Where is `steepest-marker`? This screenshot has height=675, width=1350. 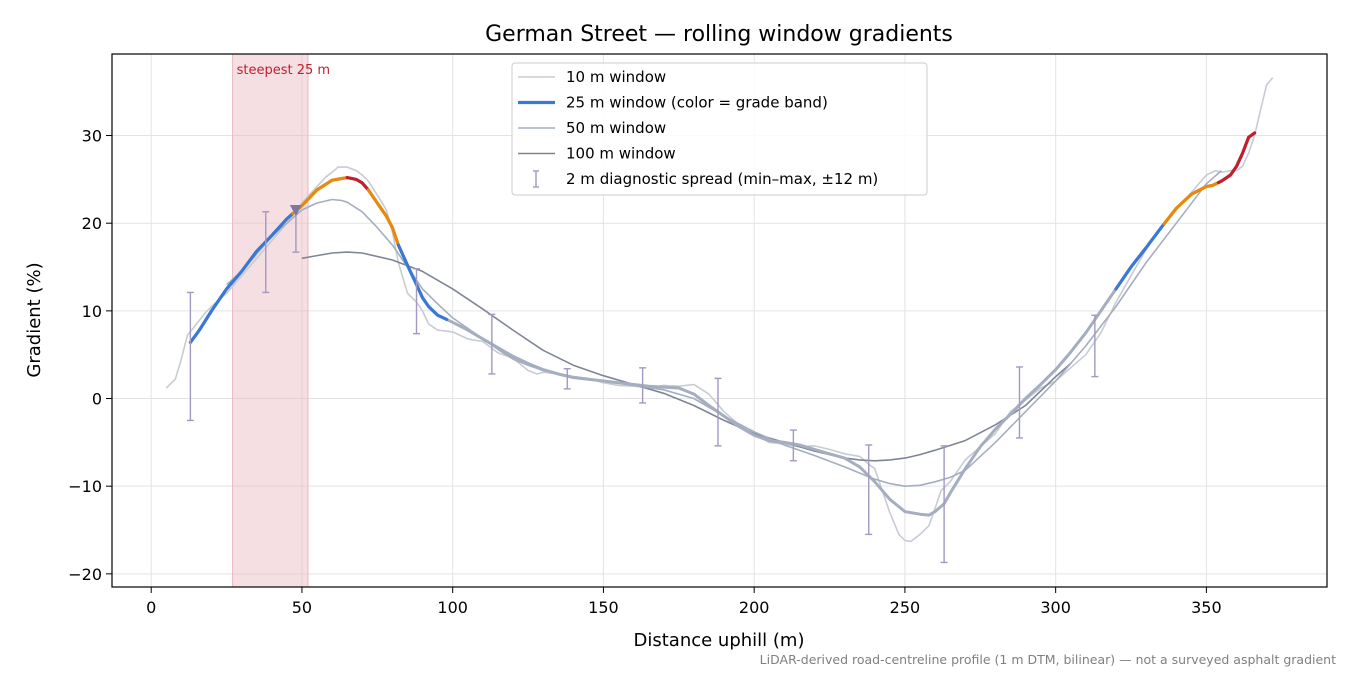 steepest-marker is located at coordinates (295, 211).